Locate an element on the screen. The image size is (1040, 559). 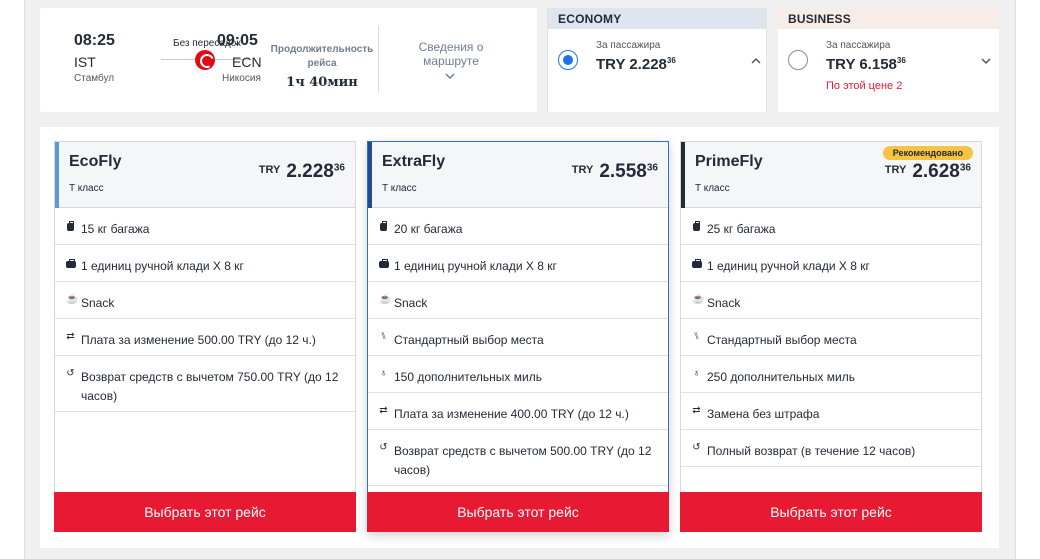
fare-price: TRY 2.55836 is located at coordinates (615, 172).